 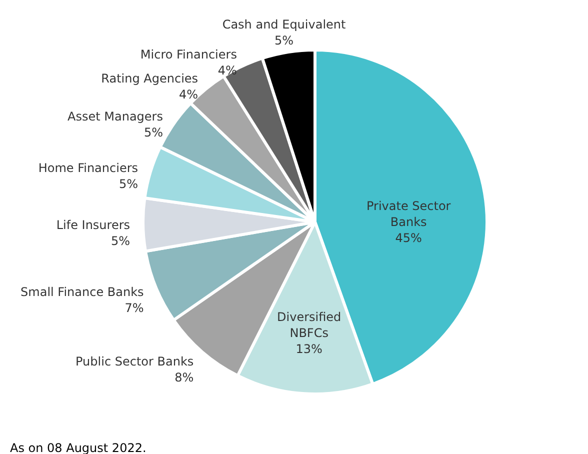 I want to click on data-label: 13%, so click(x=309, y=349).